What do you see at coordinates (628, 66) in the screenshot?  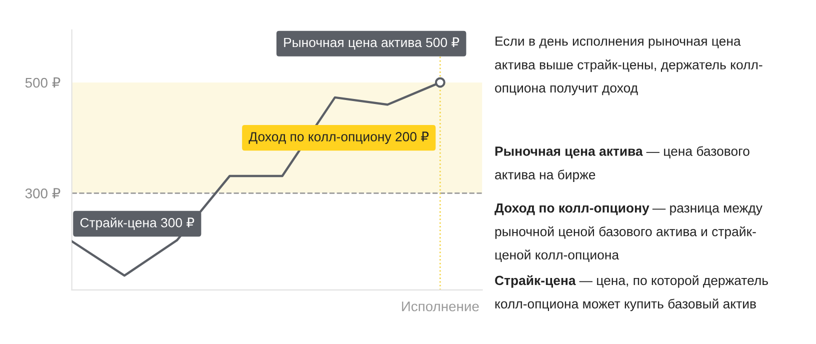 I see `text: Если в день исполнения рыночная цена актива выше страйк-цены, держатель колл- опциона получит доход` at bounding box center [628, 66].